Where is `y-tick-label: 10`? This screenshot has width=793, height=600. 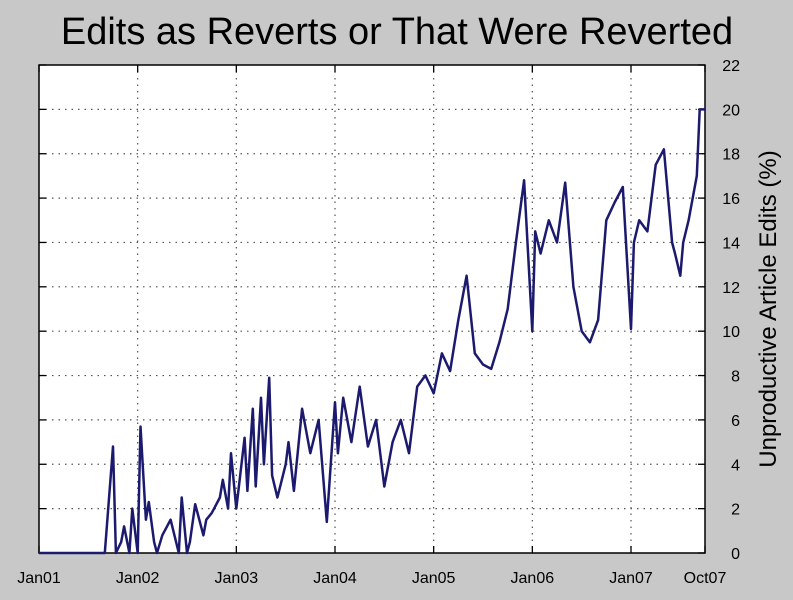 y-tick-label: 10 is located at coordinates (731, 332).